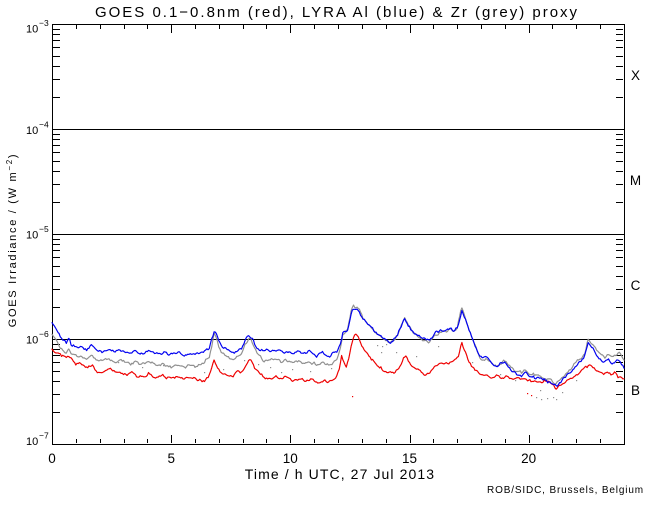  Describe the element at coordinates (528, 458) in the screenshot. I see `svg-text: 20` at that location.